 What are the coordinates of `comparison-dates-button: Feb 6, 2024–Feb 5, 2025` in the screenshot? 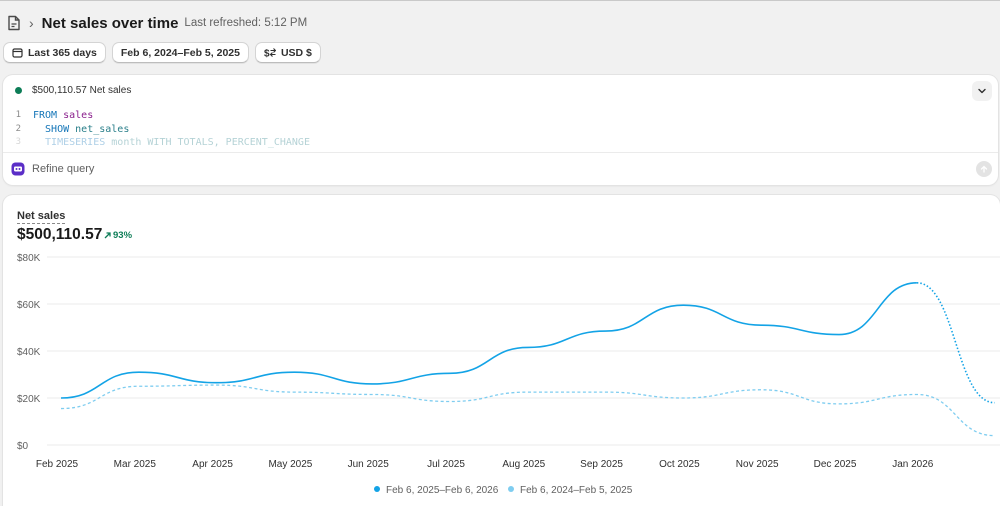 It's located at (180, 52).